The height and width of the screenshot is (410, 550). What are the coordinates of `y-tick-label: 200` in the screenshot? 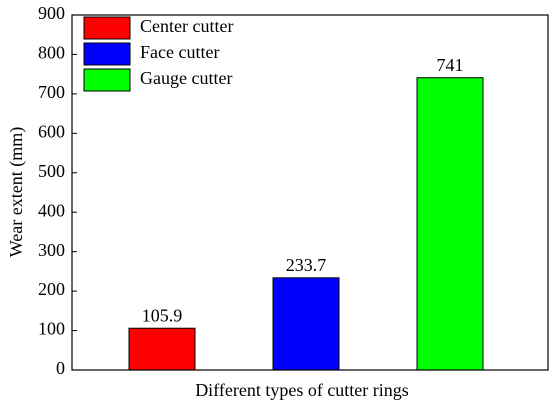 It's located at (51, 289).